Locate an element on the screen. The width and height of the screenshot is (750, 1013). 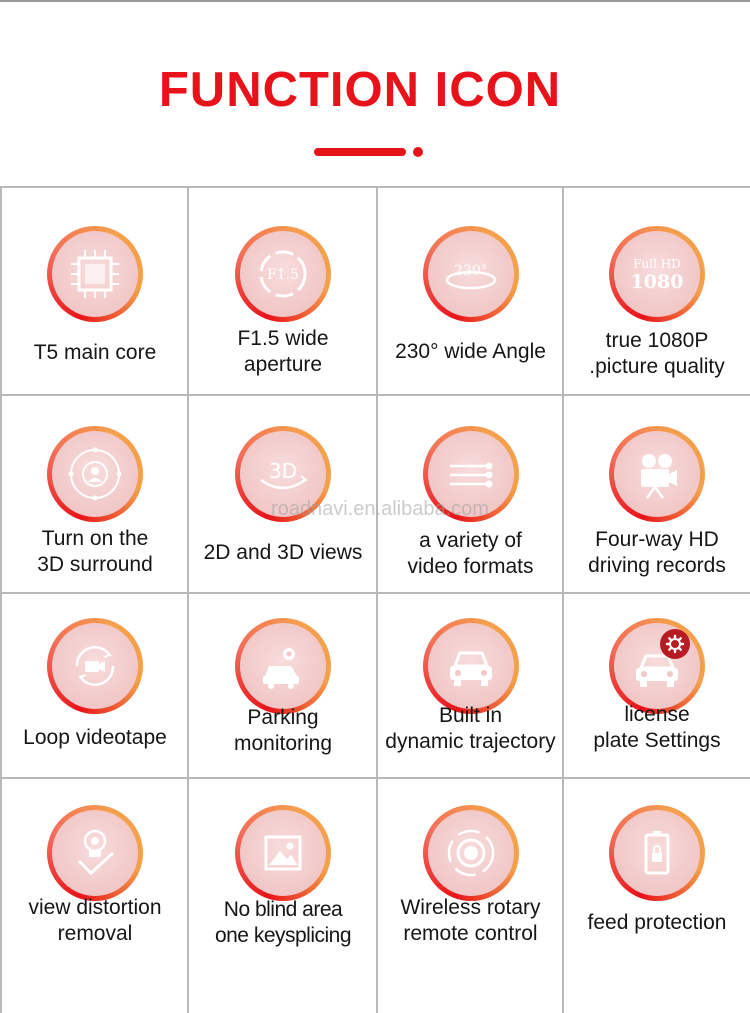
image-icon is located at coordinates (283, 853).